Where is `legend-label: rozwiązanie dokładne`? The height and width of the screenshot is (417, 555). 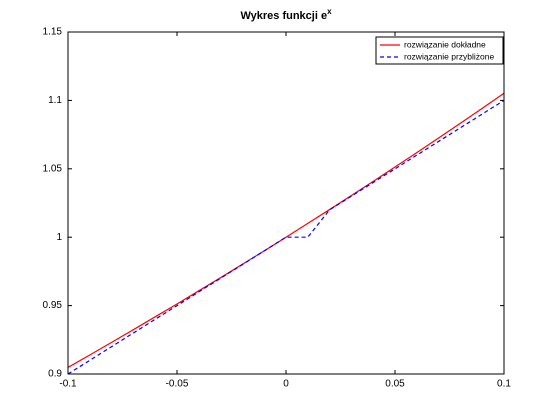 legend-label: rozwiązanie dokładne is located at coordinates (445, 44).